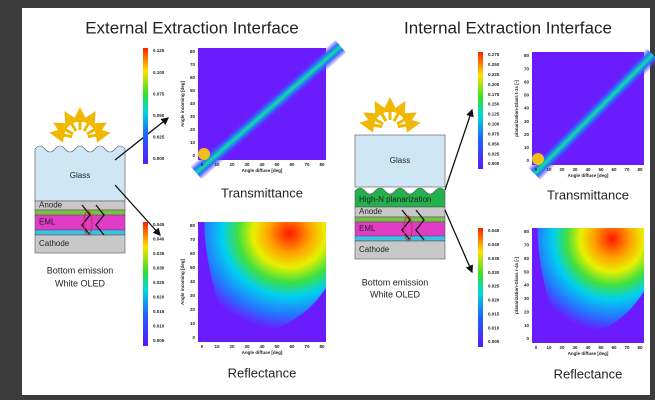 Image resolution: width=655 pixels, height=400 pixels. I want to click on panel-title: Internal Extraction Interface, so click(508, 27).